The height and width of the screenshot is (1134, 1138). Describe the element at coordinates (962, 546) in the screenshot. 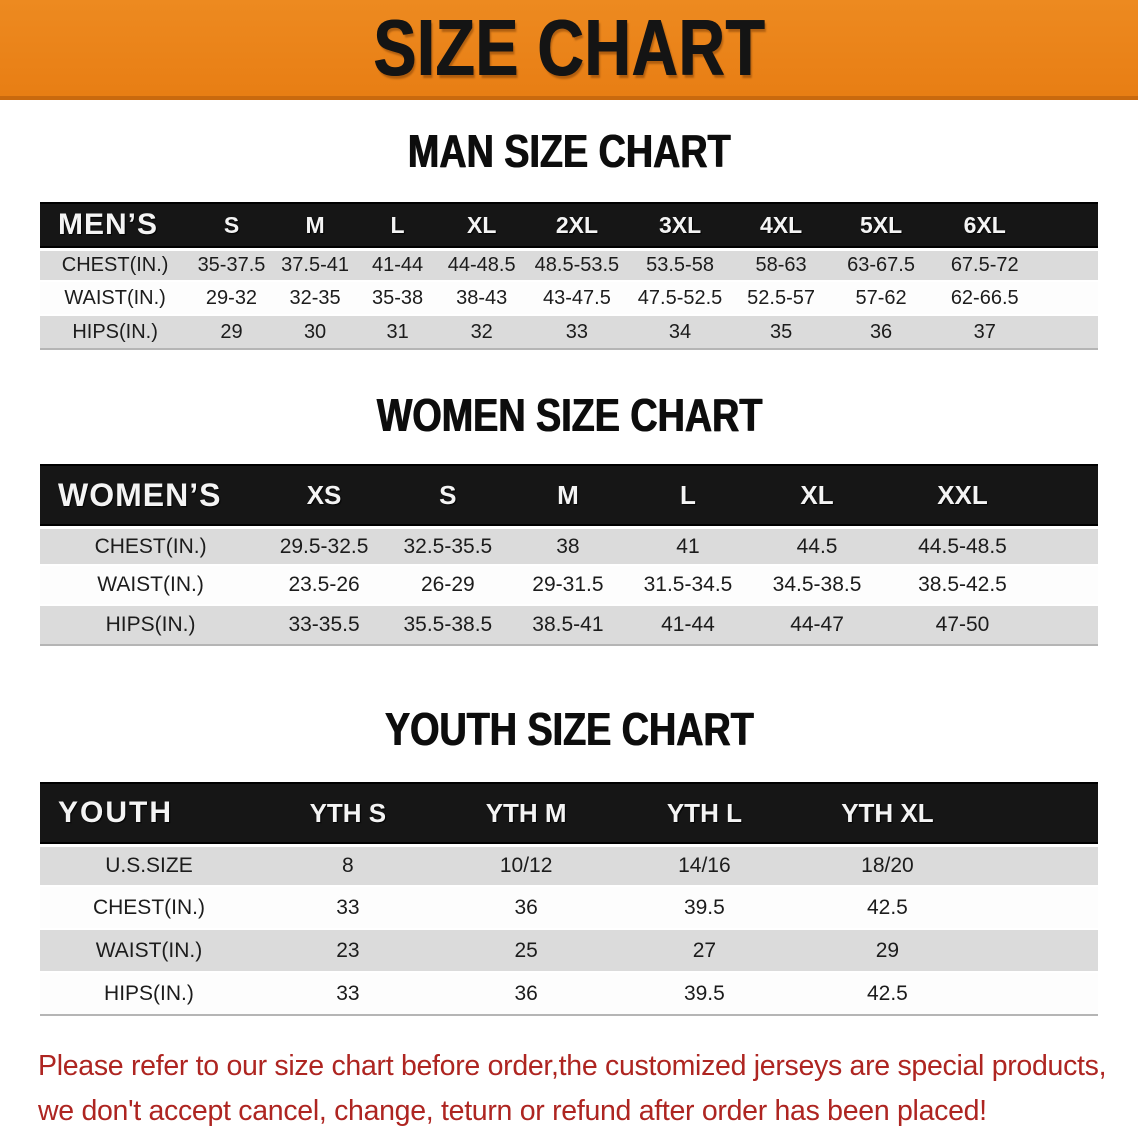

I see `value-cell: 44.5-48.5` at that location.